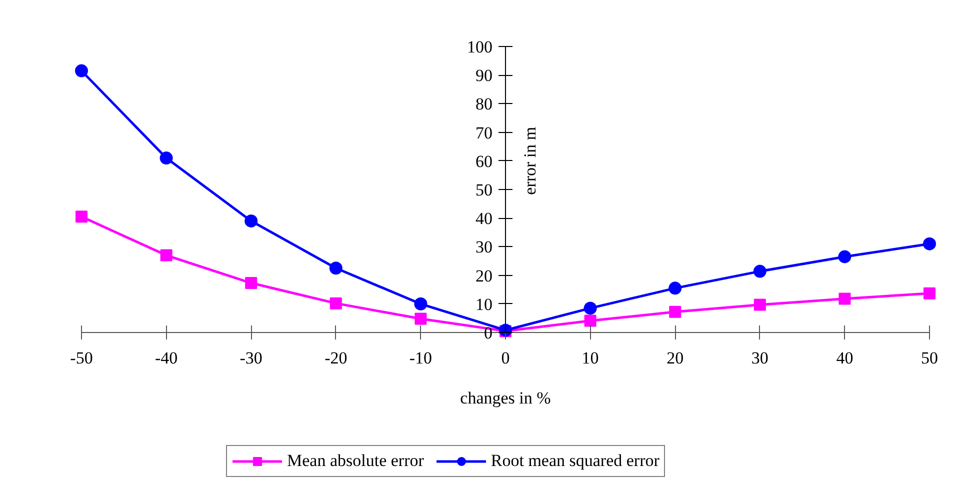  I want to click on x-tick-label: 10, so click(590, 358).